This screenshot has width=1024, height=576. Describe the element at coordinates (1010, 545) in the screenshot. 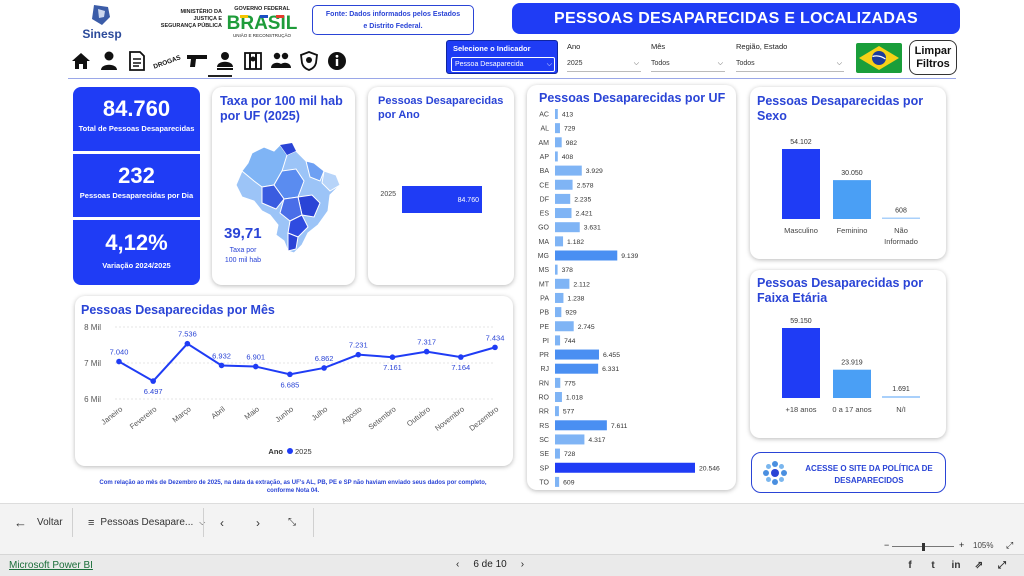

I see `fit-page-icon: ⤢` at that location.